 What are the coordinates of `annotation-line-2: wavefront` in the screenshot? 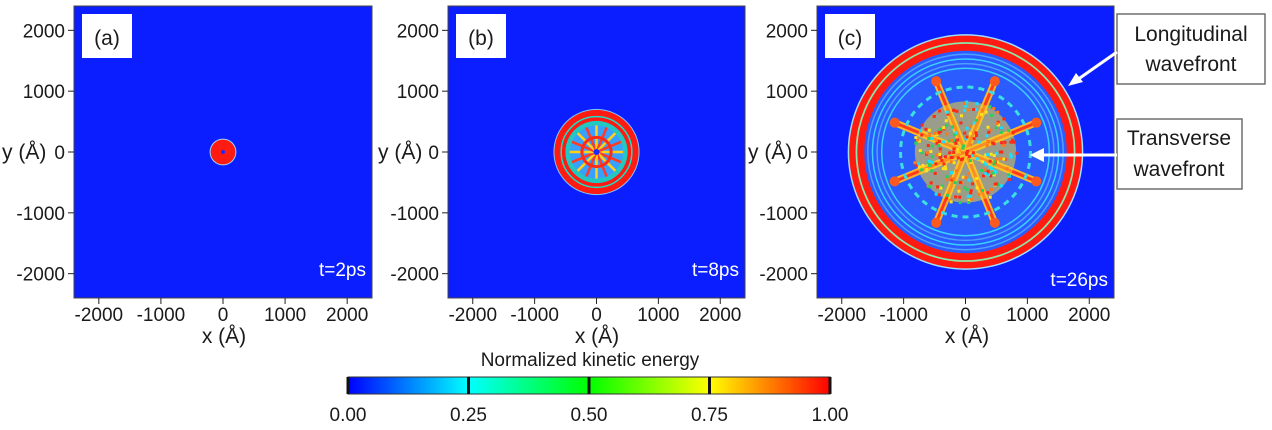 It's located at (1190, 64).